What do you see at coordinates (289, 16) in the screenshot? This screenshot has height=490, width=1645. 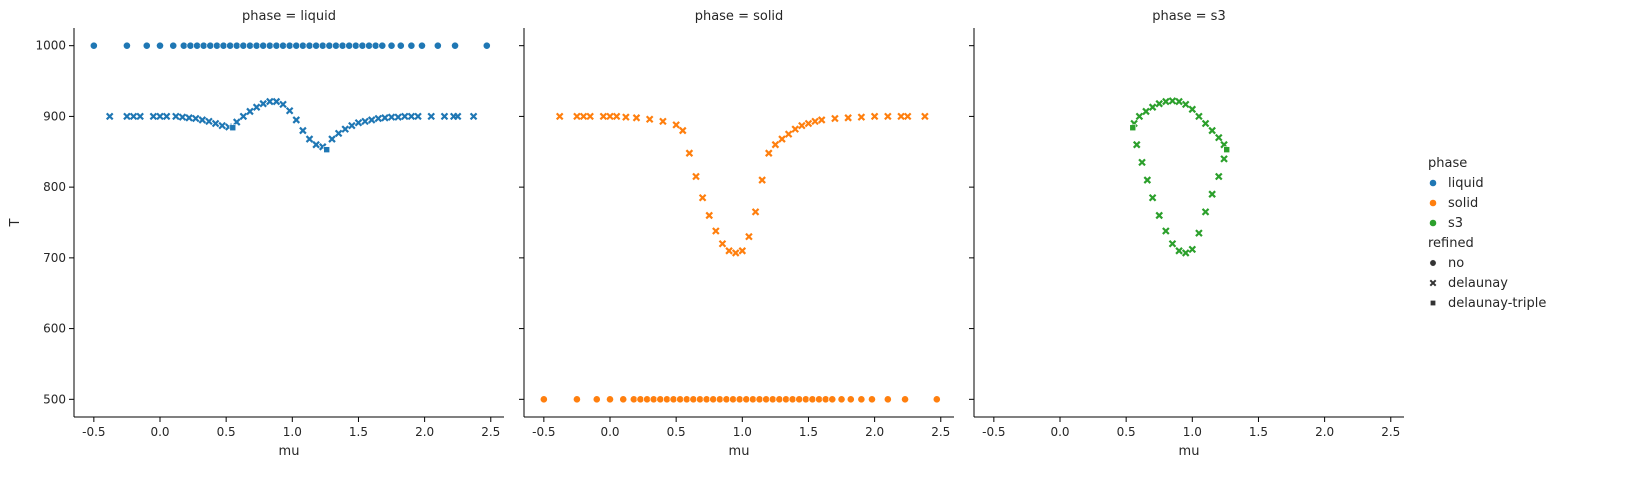 I see `panel-title: phase = liquid` at bounding box center [289, 16].